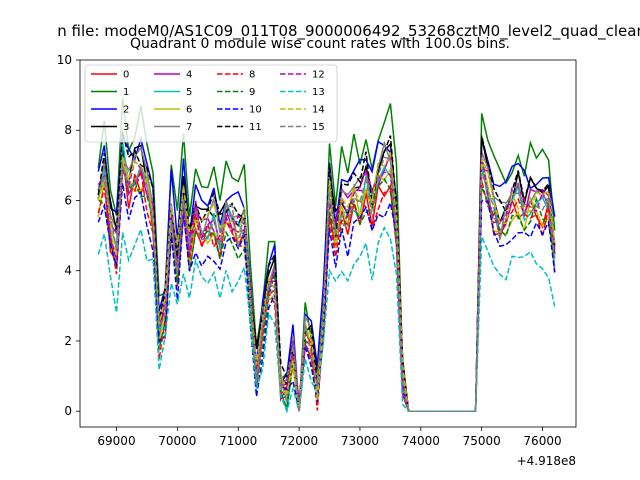 Image resolution: width=640 pixels, height=480 pixels. What do you see at coordinates (546, 461) in the screenshot?
I see `x-offset-label: +4.918e8` at bounding box center [546, 461].